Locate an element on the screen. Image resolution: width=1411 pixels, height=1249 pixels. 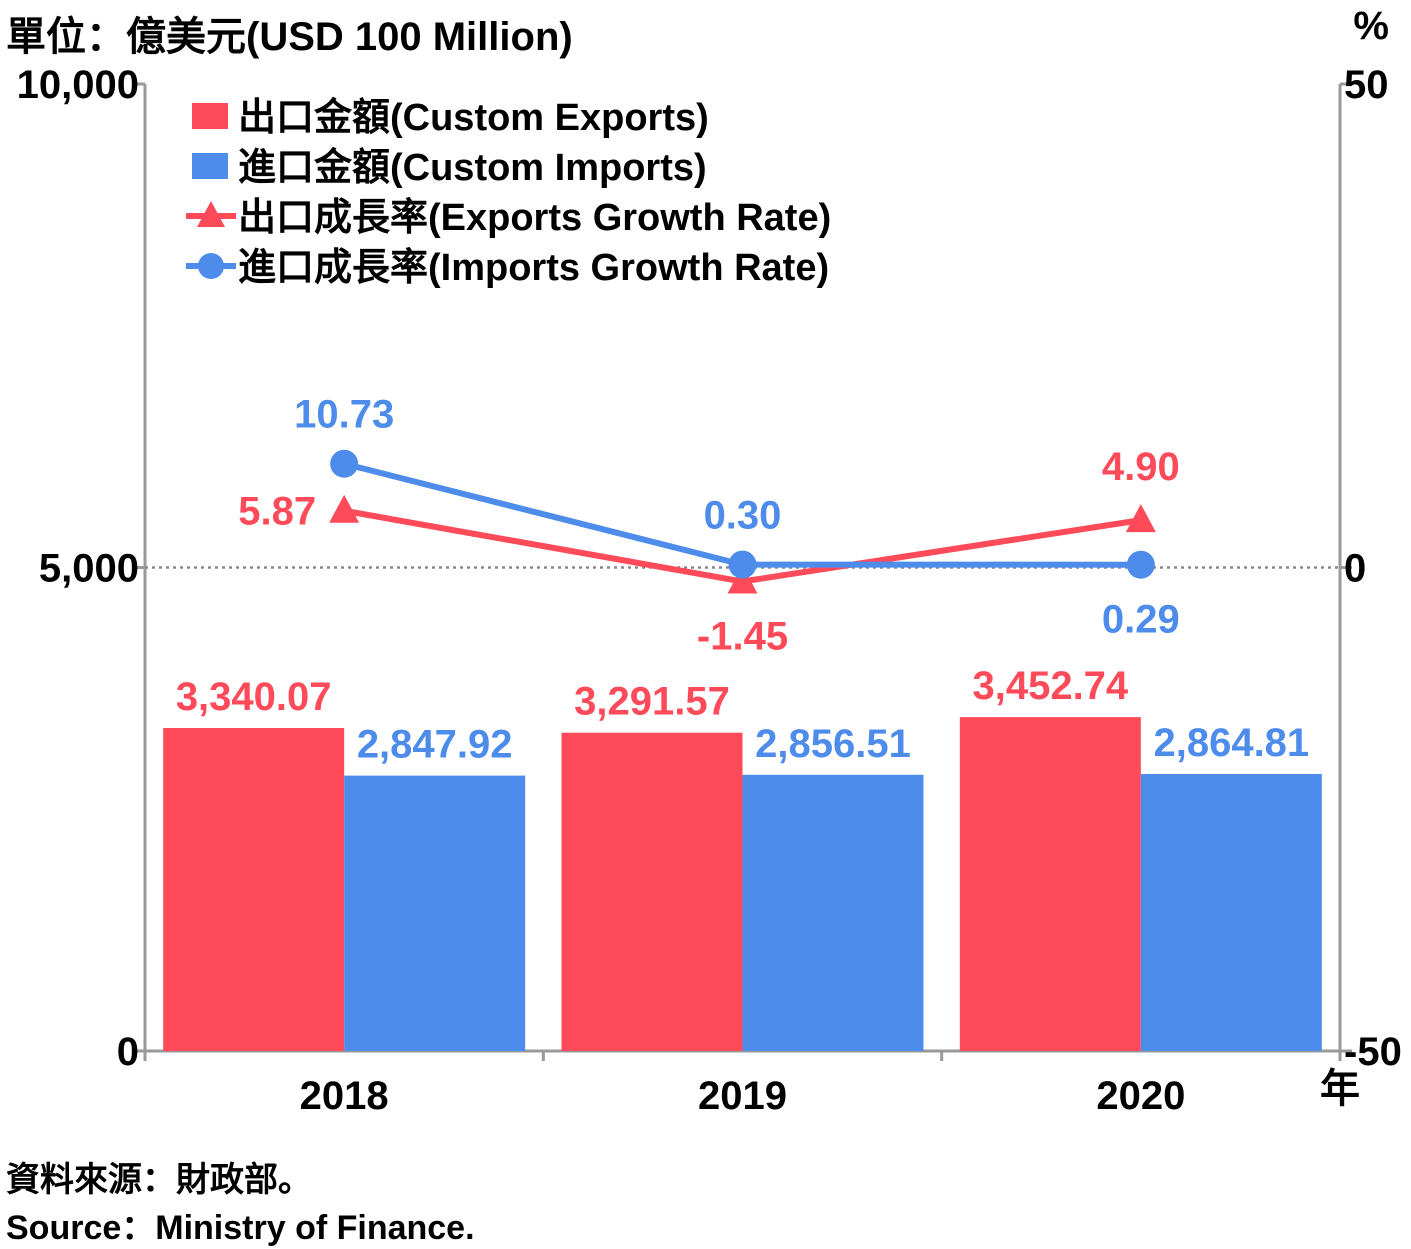
legend-exports-swatch is located at coordinates (210, 116).